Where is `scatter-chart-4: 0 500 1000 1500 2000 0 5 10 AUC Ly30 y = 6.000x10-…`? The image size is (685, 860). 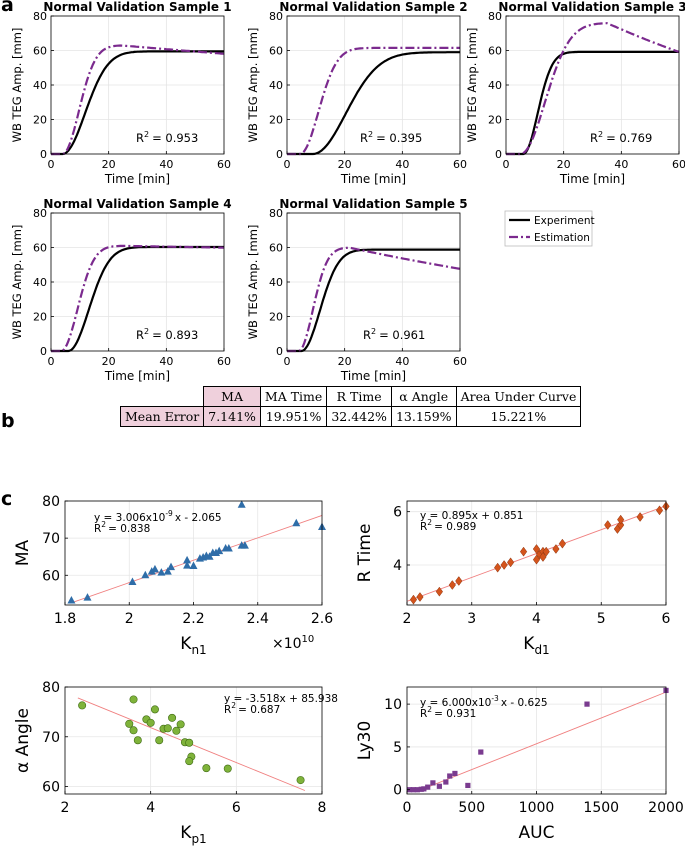
scatter-chart-4: 0 500 1000 1500 2000 0 5 10 AUC Ly30 y = 6.000x10-… is located at coordinates (519, 764).